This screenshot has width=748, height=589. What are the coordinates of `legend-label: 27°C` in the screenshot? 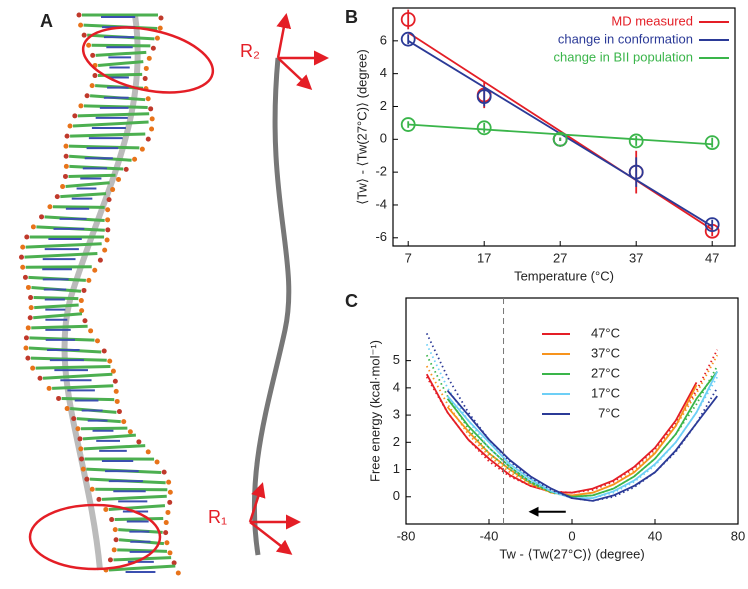 It's located at (605, 372).